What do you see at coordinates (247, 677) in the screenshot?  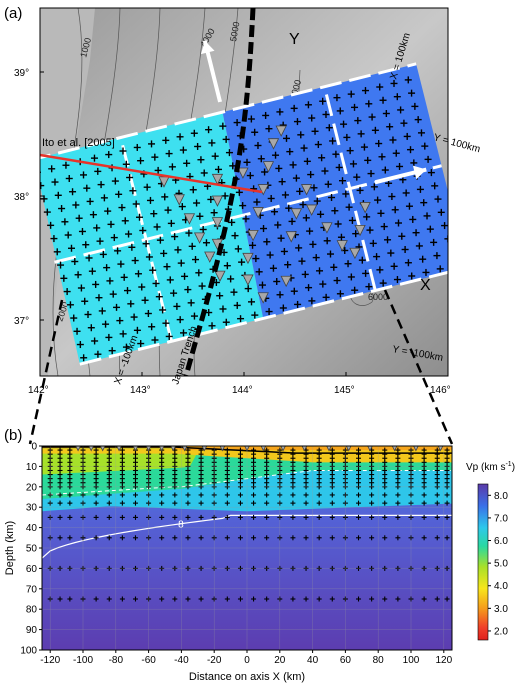 I see `x-axis-title: Distance on axis X (km)` at bounding box center [247, 677].